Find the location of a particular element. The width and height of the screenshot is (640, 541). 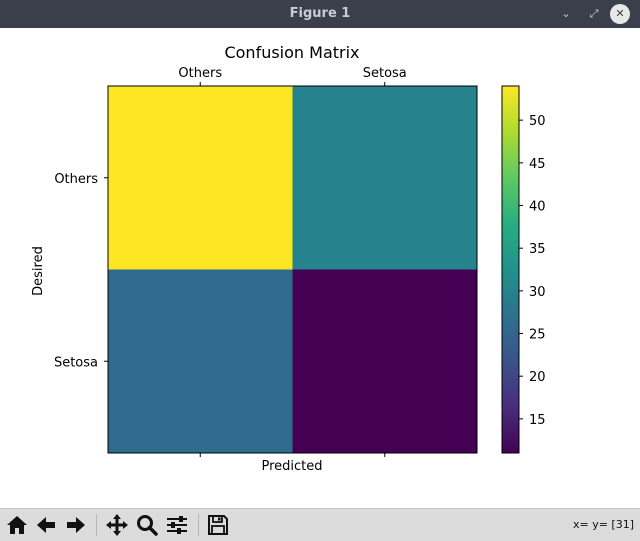

chart-title: Confusion Matrix is located at coordinates (291, 52).